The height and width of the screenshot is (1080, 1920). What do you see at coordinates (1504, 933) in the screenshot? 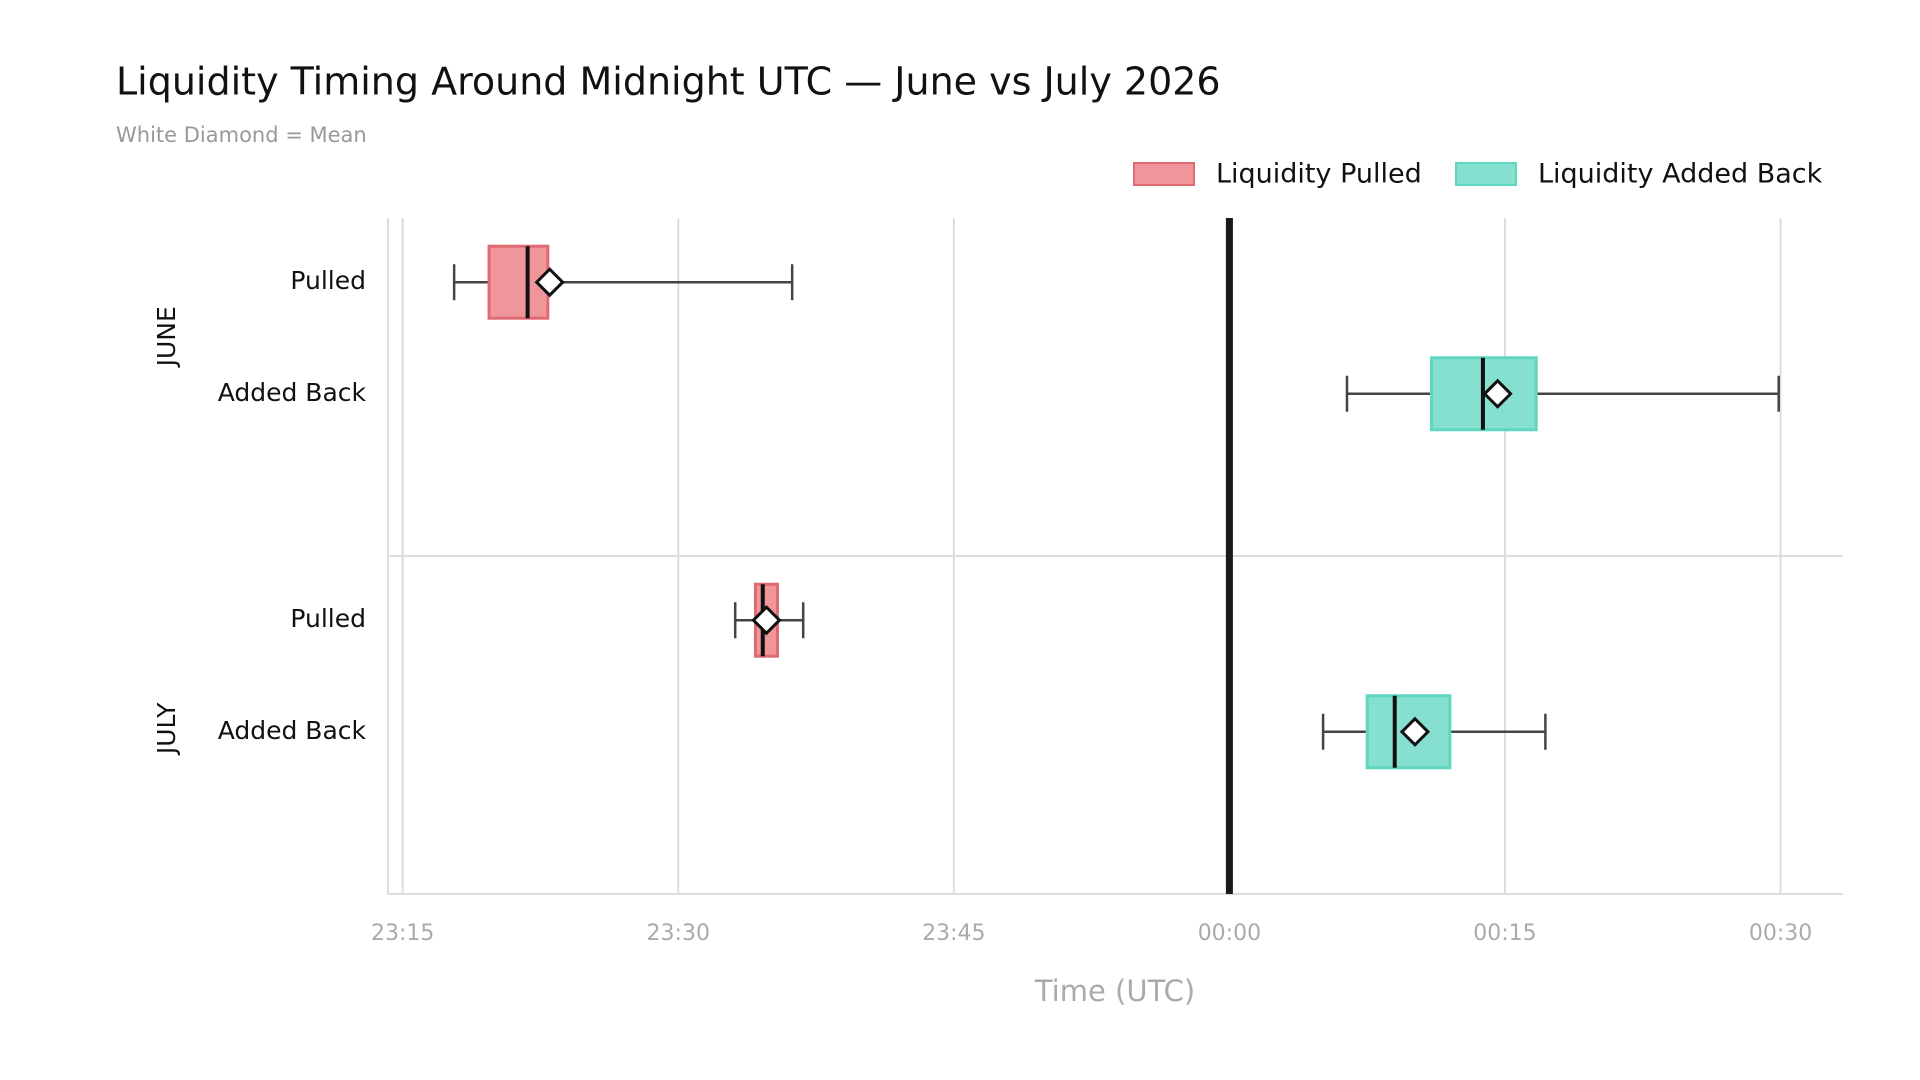
I see `x-tick-label: 00:15` at bounding box center [1504, 933].